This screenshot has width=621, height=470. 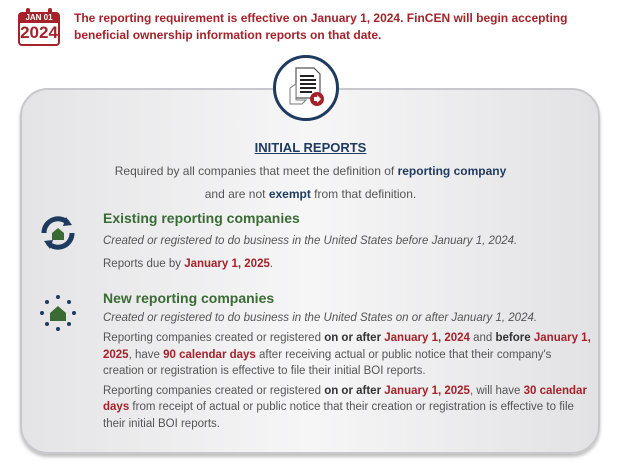 I want to click on page-title: INITIAL REPORTS, so click(x=310, y=147).